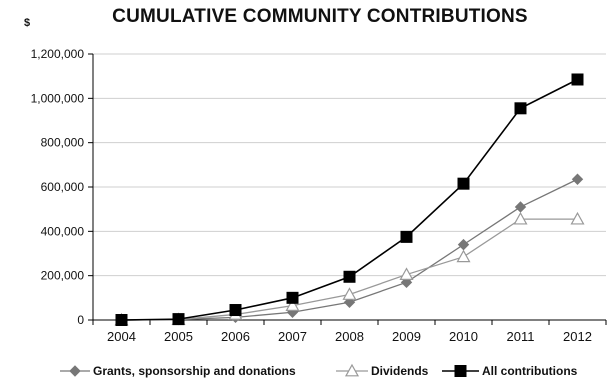 Image resolution: width=616 pixels, height=388 pixels. What do you see at coordinates (194, 371) in the screenshot?
I see `legend-label-grants: Grants, sponsorship and donations` at bounding box center [194, 371].